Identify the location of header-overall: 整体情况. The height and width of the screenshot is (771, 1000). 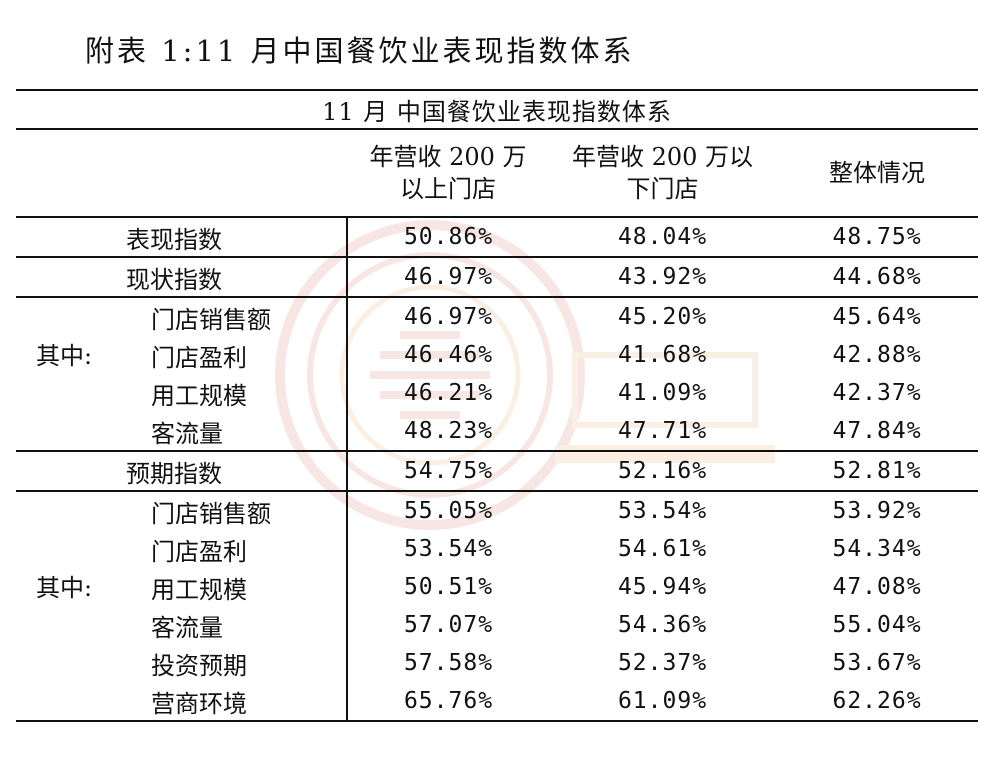
(877, 173).